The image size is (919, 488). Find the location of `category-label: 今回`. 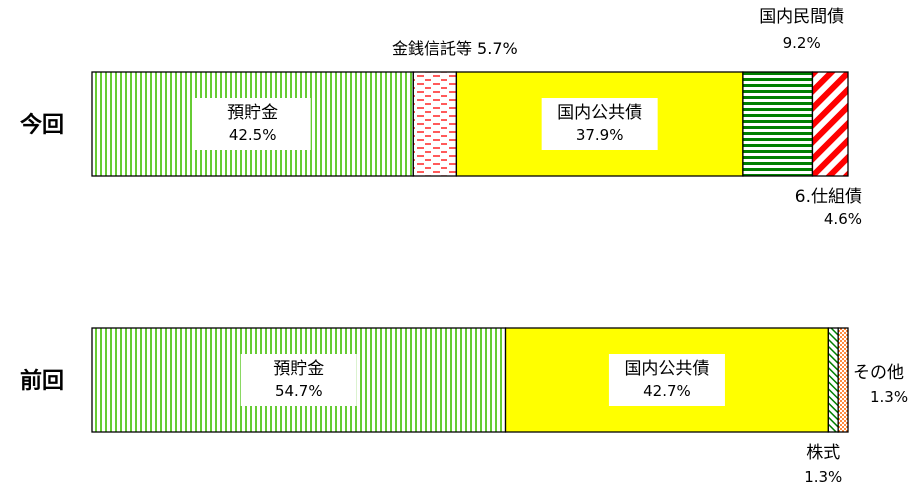

category-label: 今回 is located at coordinates (42, 125).